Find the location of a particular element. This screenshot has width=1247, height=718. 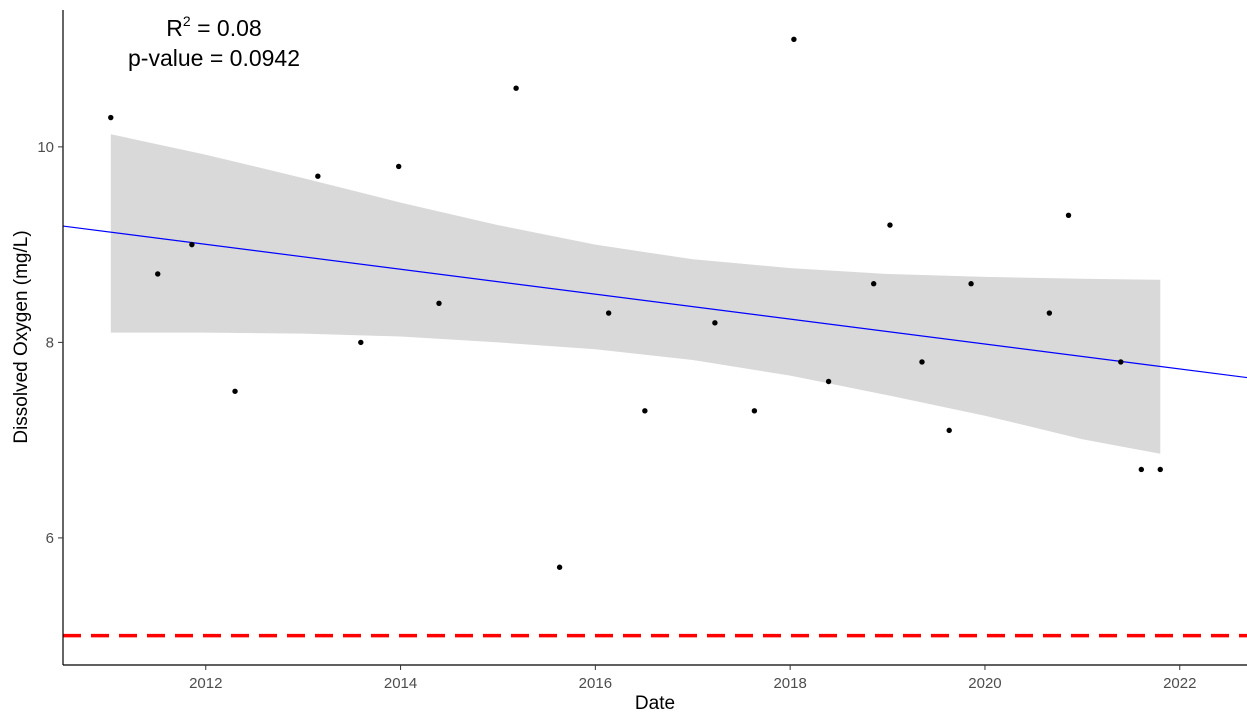

x-tick-label: 2014 is located at coordinates (400, 683).